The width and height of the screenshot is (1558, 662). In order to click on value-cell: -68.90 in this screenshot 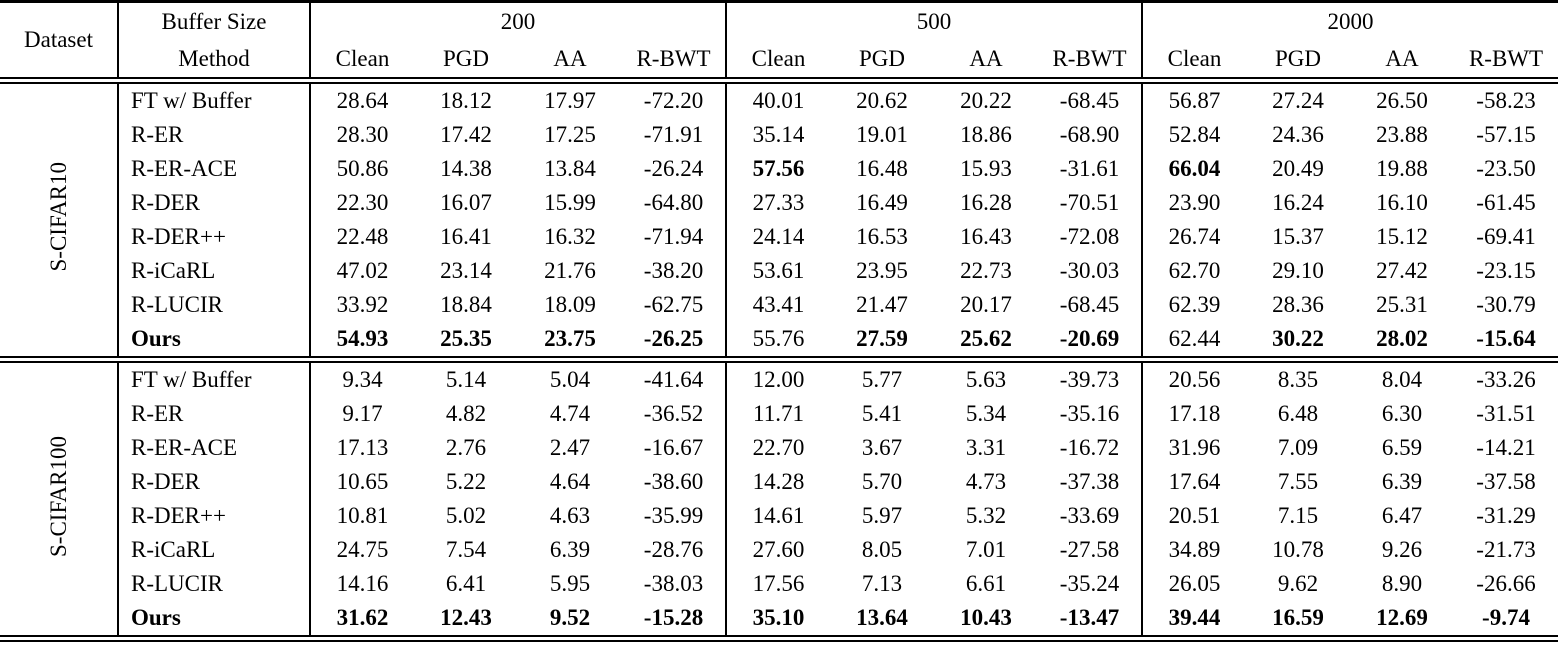, I will do `click(1090, 135)`.